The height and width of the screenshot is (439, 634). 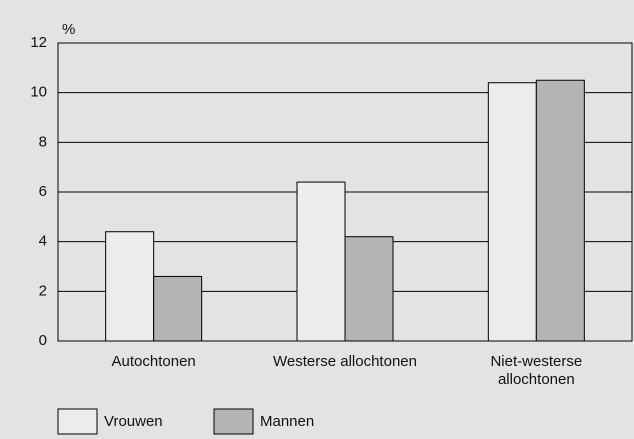 What do you see at coordinates (38, 42) in the screenshot?
I see `y-tick-label: 12` at bounding box center [38, 42].